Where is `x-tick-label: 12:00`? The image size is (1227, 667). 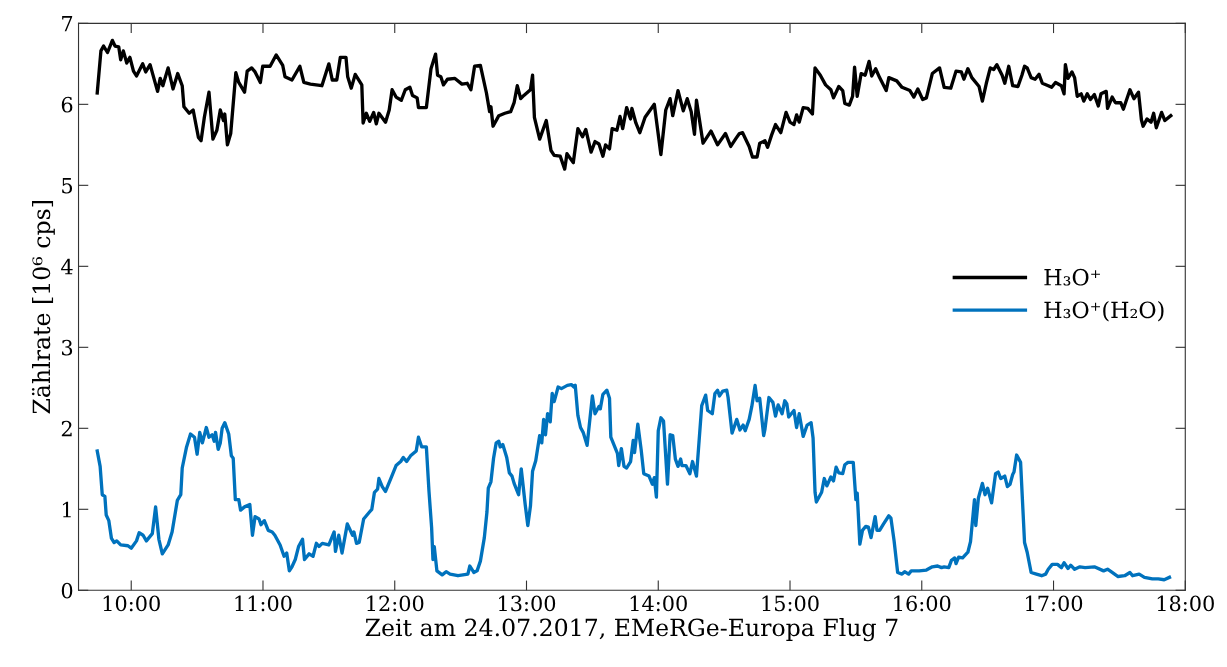 x-tick-label: 12:00 is located at coordinates (395, 603).